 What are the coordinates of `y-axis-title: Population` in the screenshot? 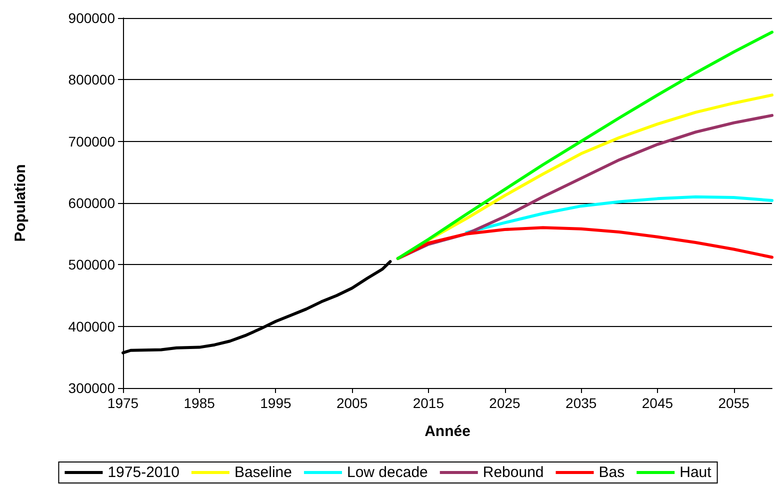 It's located at (20, 203).